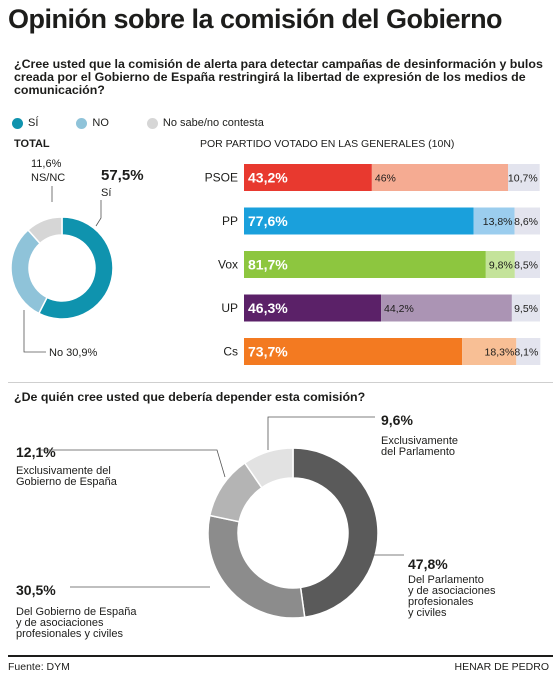 This screenshot has width=559, height=680. I want to click on dependency-label-1-line-1: y de asociaciones, so click(60, 623).